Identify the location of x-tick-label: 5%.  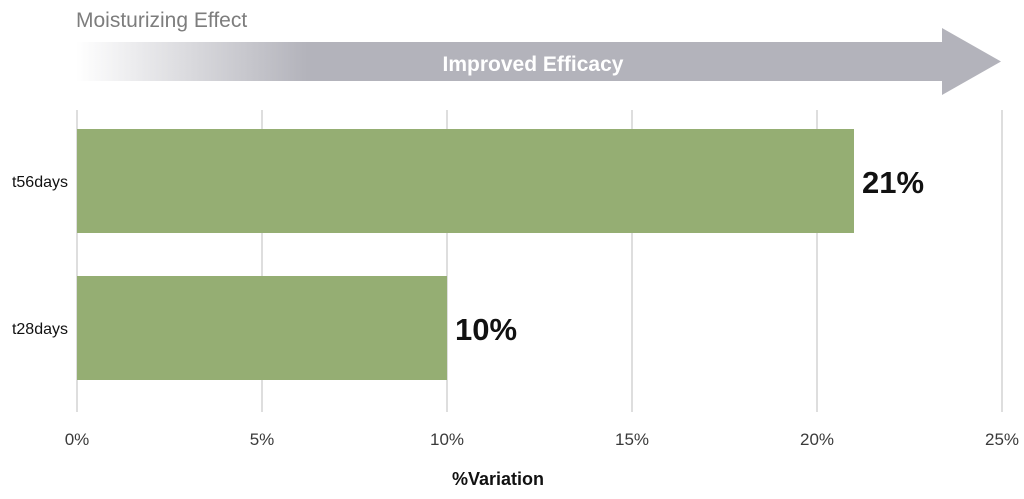
(262, 439).